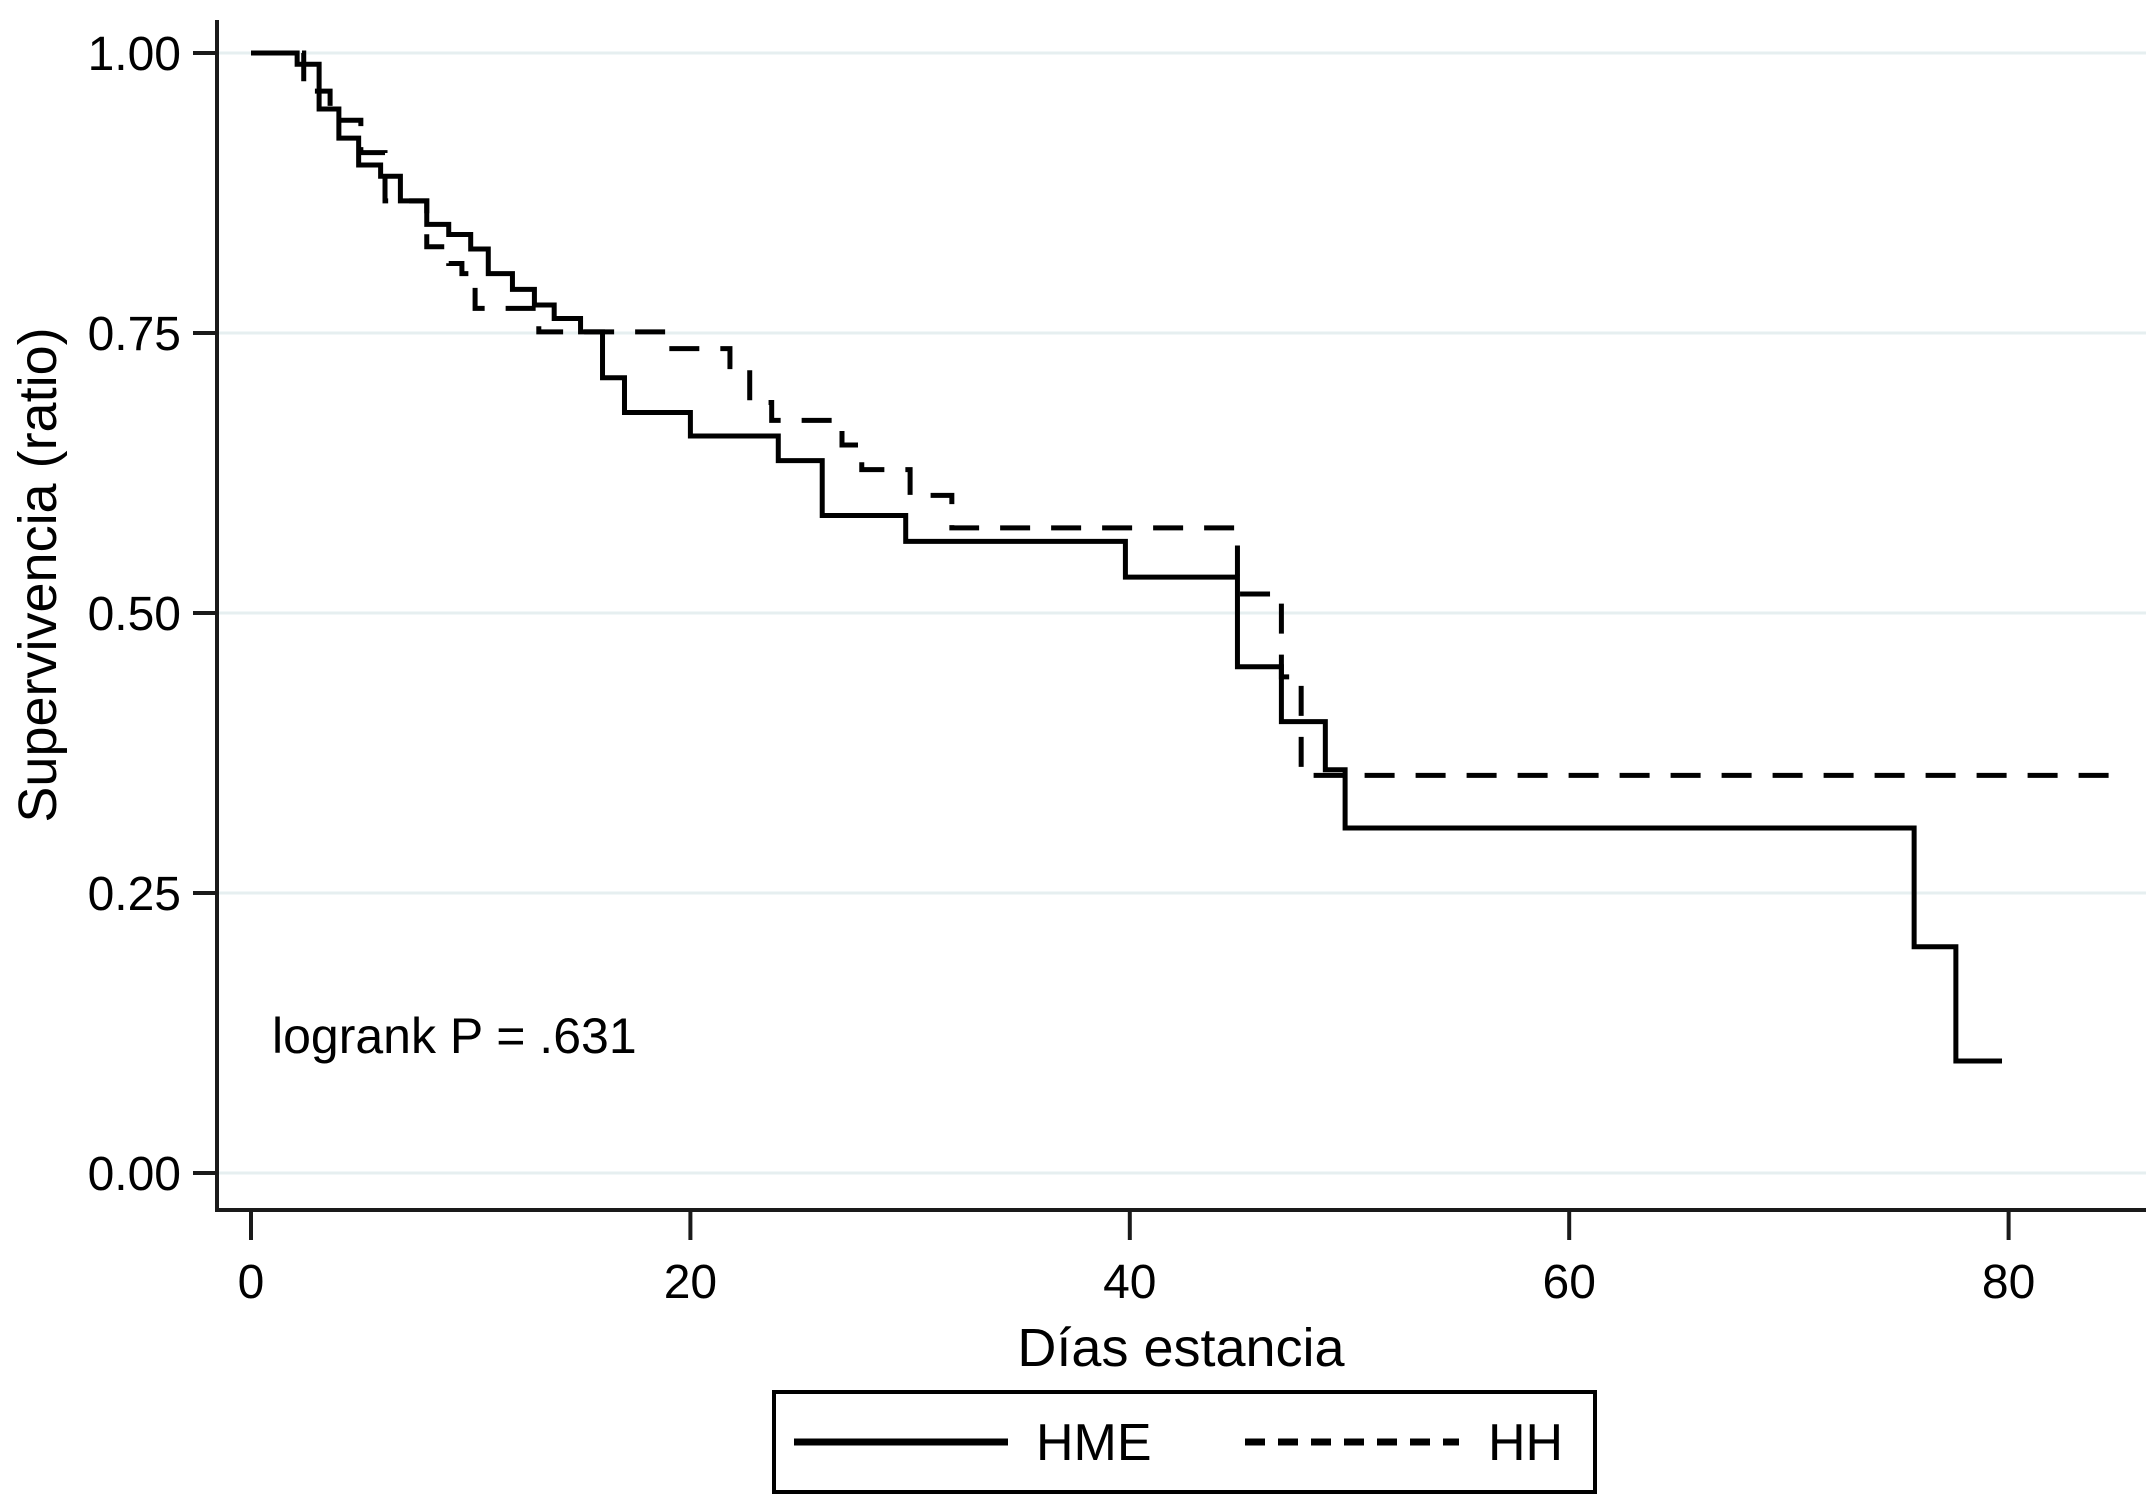 The width and height of the screenshot is (2151, 1497). What do you see at coordinates (134, 334) in the screenshot?
I see `y-tick-label: 0.75` at bounding box center [134, 334].